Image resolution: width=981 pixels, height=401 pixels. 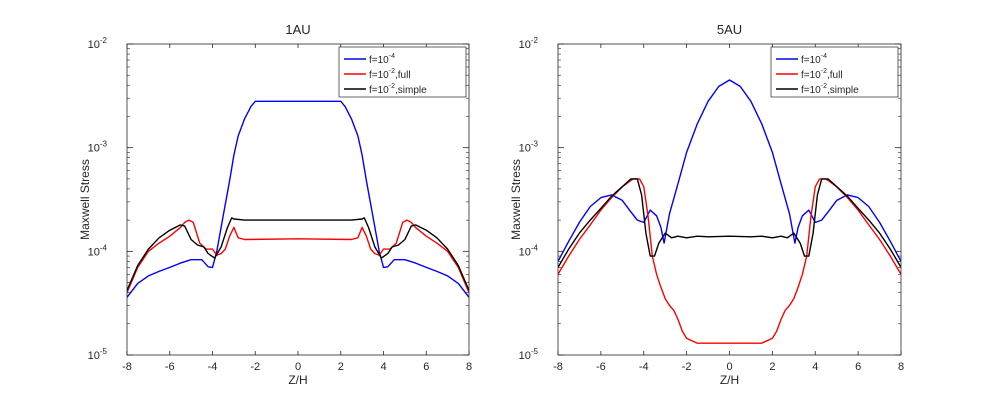 I want to click on chart-title: 5AU, so click(x=729, y=29).